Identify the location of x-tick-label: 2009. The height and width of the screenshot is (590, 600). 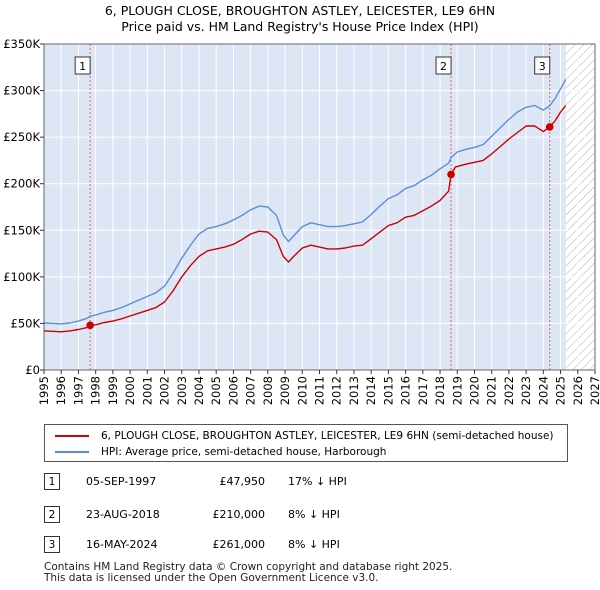
(285, 390).